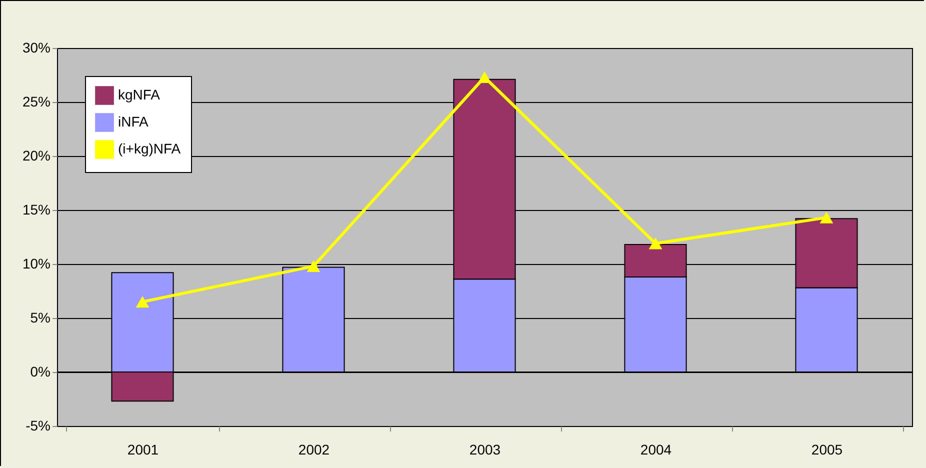  I want to click on legend-label: kgNFA, so click(139, 94).